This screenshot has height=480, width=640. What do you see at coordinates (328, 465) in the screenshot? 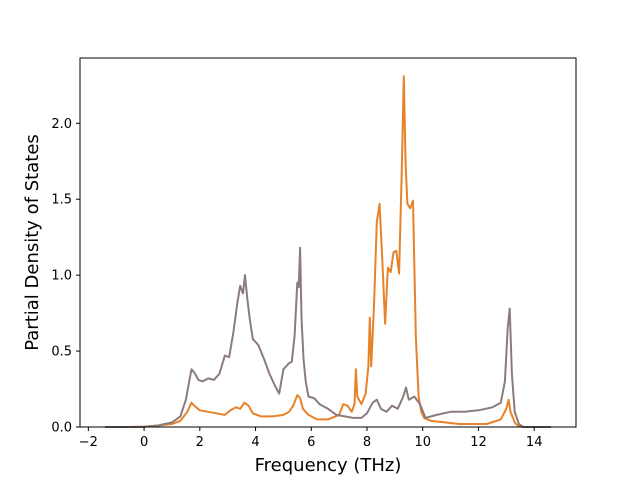
I see `x-axis-label: Frequency (THz)` at bounding box center [328, 465].